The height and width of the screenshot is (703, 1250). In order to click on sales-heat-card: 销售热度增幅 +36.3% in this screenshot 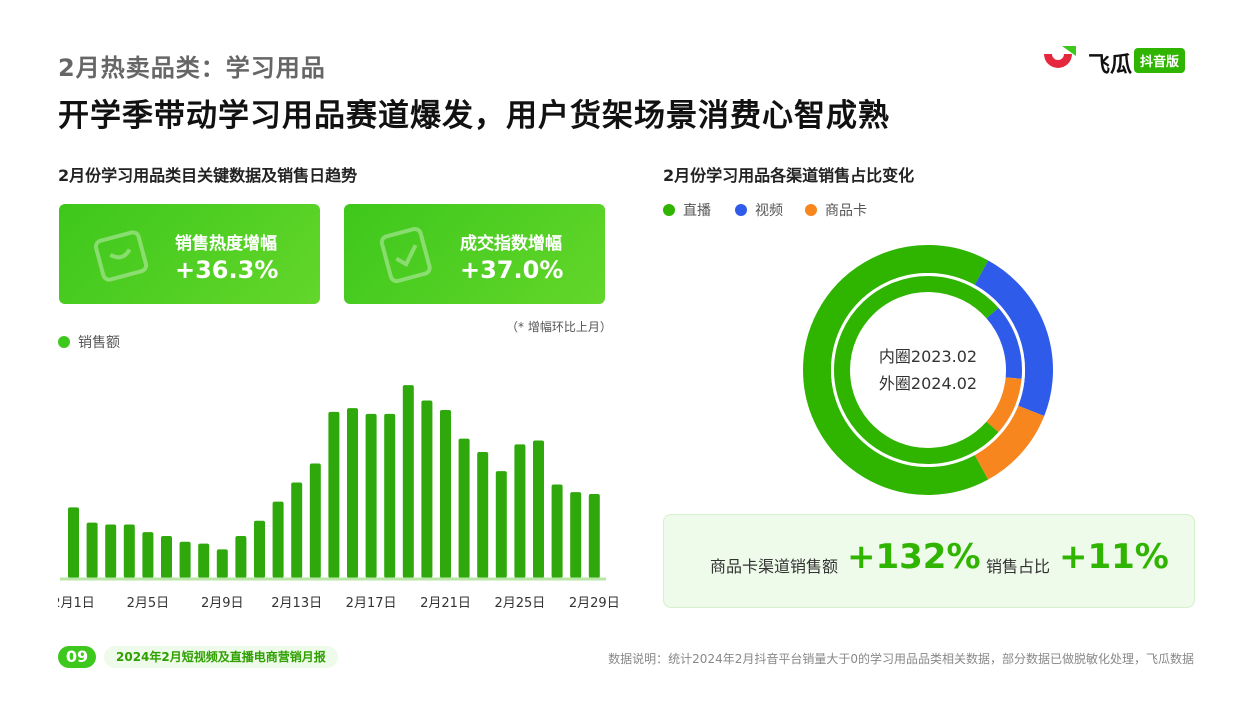, I will do `click(189, 254)`.